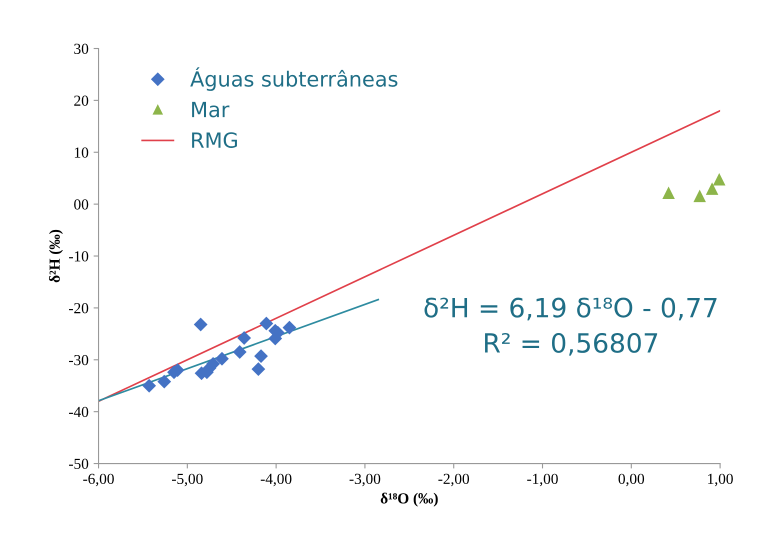 The width and height of the screenshot is (758, 539). I want to click on y-tick-label: 30, so click(81, 49).